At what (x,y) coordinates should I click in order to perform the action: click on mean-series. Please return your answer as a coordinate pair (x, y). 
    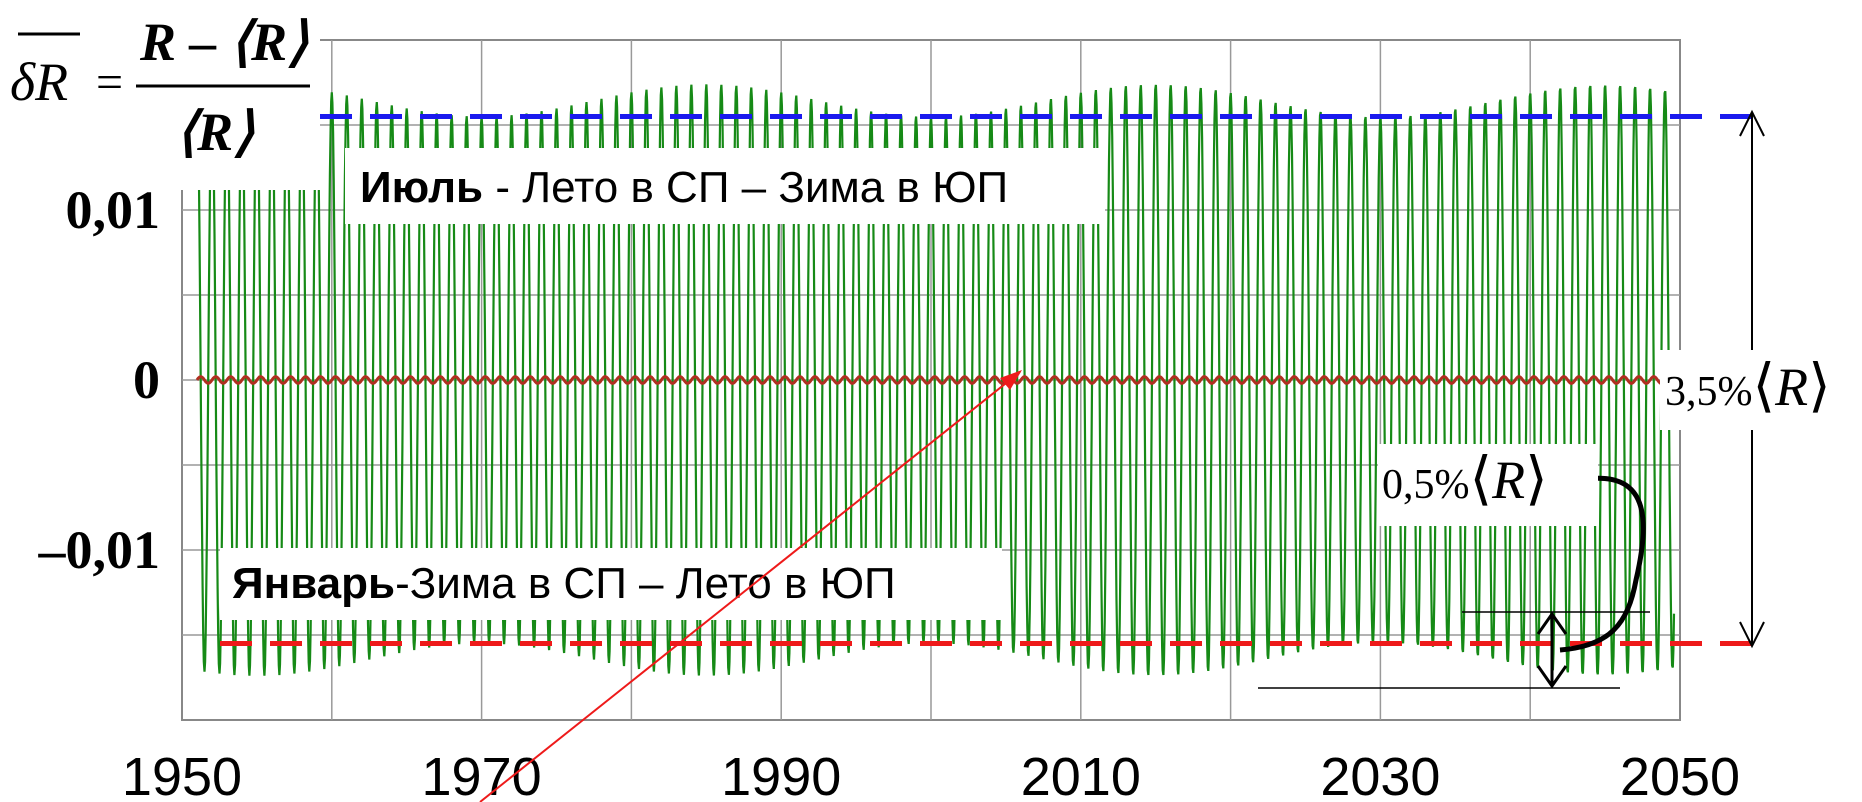
    Looking at the image, I should click on (935, 380).